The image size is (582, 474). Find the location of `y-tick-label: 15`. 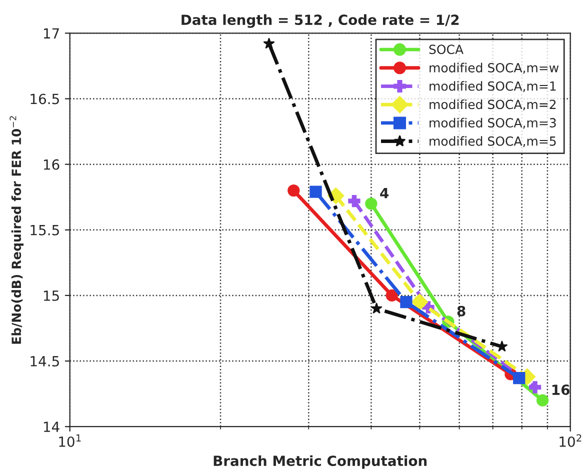

y-tick-label: 15 is located at coordinates (51, 295).